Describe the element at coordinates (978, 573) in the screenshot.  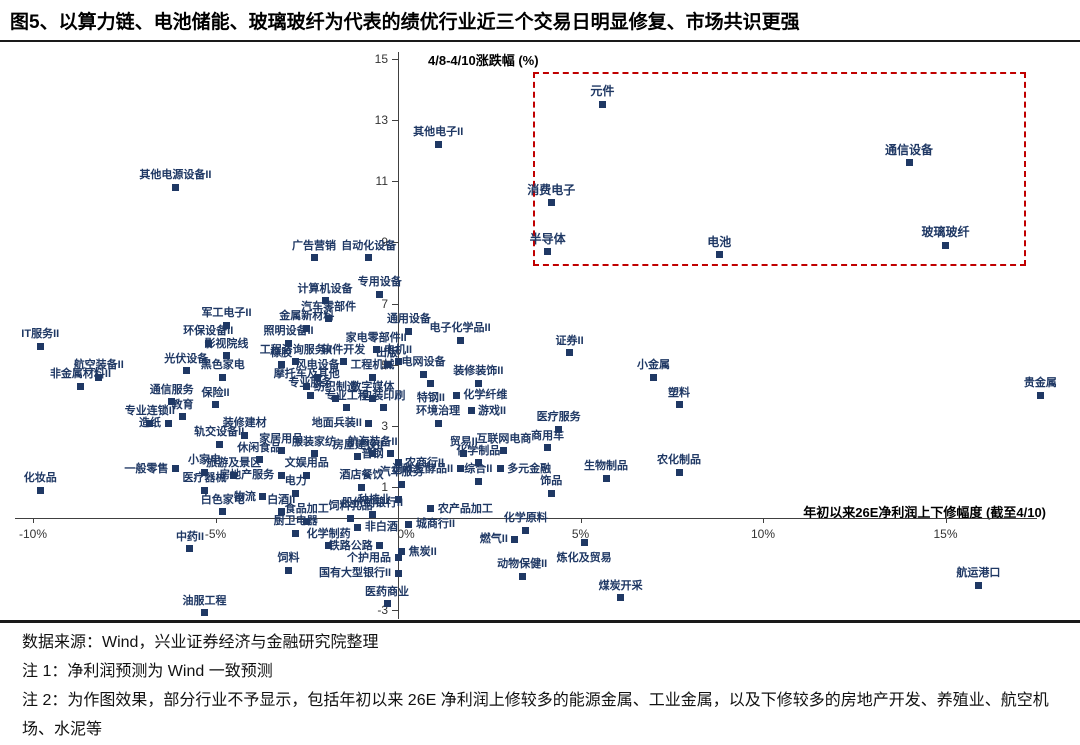
I see `data-point-label: 航运港口` at that location.